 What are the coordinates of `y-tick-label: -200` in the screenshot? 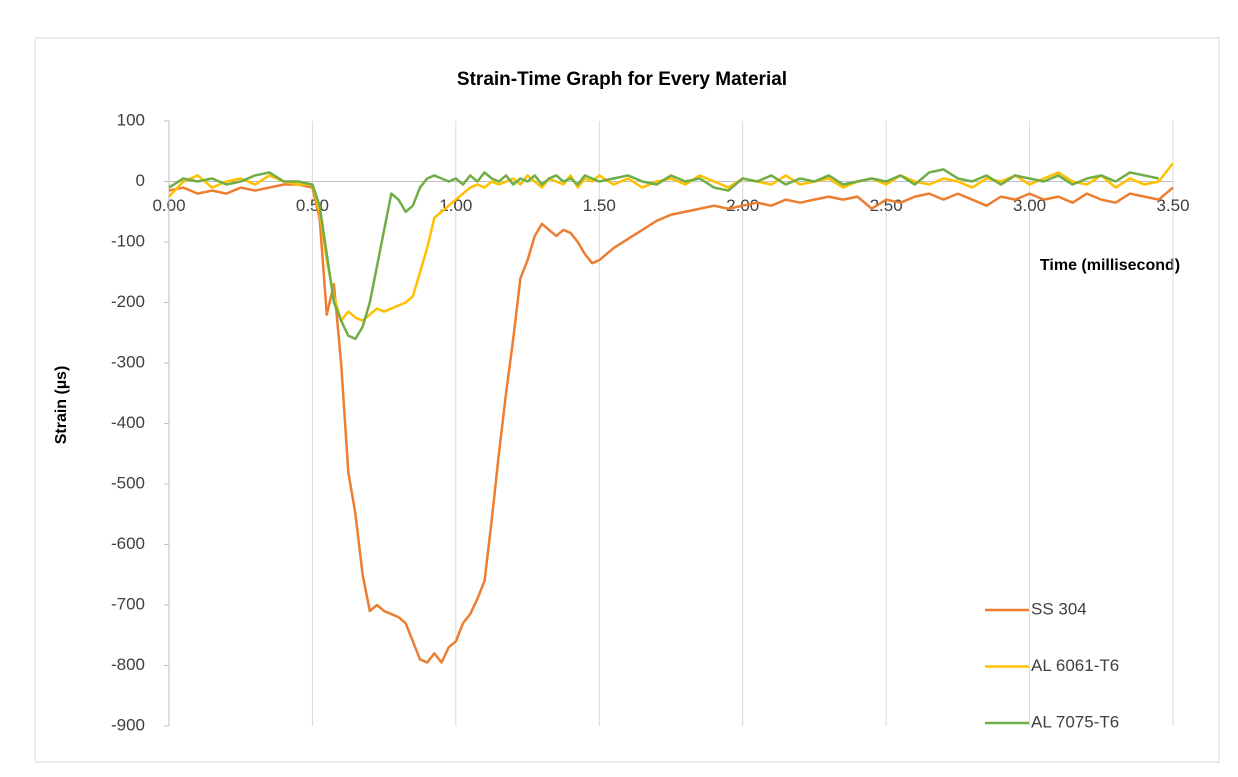 It's located at (128, 301).